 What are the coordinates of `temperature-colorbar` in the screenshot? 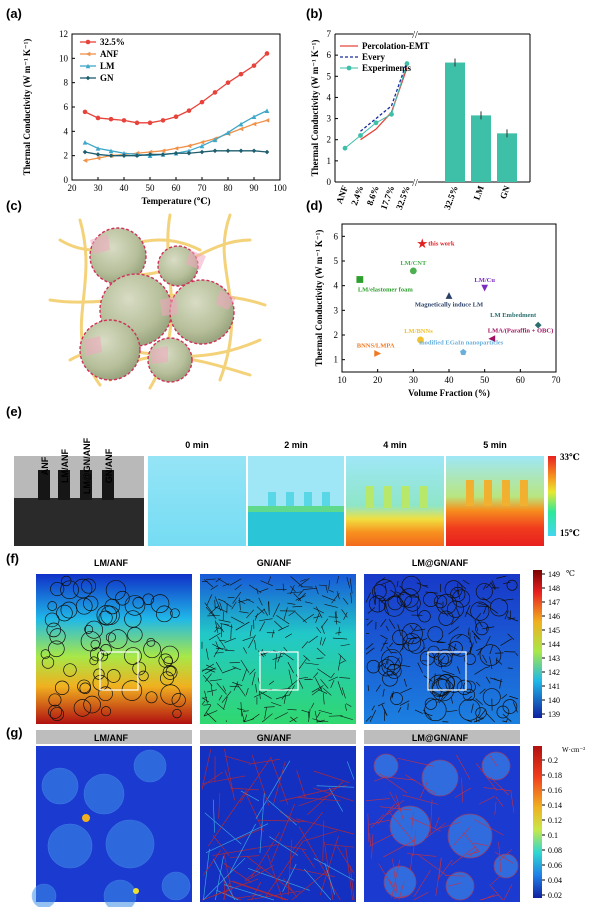 It's located at (552, 496).